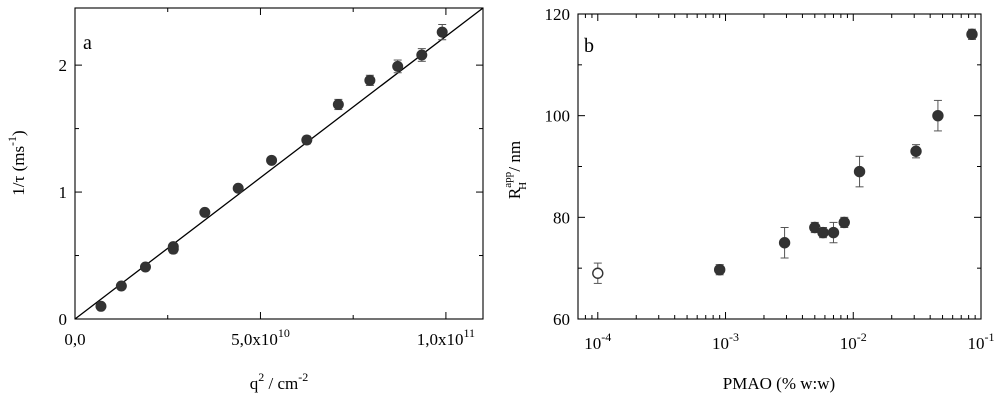  I want to click on x-tick-label: 10⁻¹, so click(981, 341).